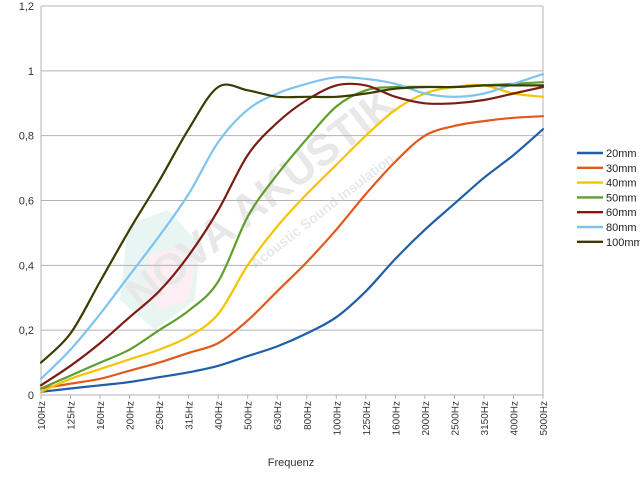 This screenshot has height=480, width=640. What do you see at coordinates (621, 228) in the screenshot?
I see `legend-label-80mm: 80mm` at bounding box center [621, 228].